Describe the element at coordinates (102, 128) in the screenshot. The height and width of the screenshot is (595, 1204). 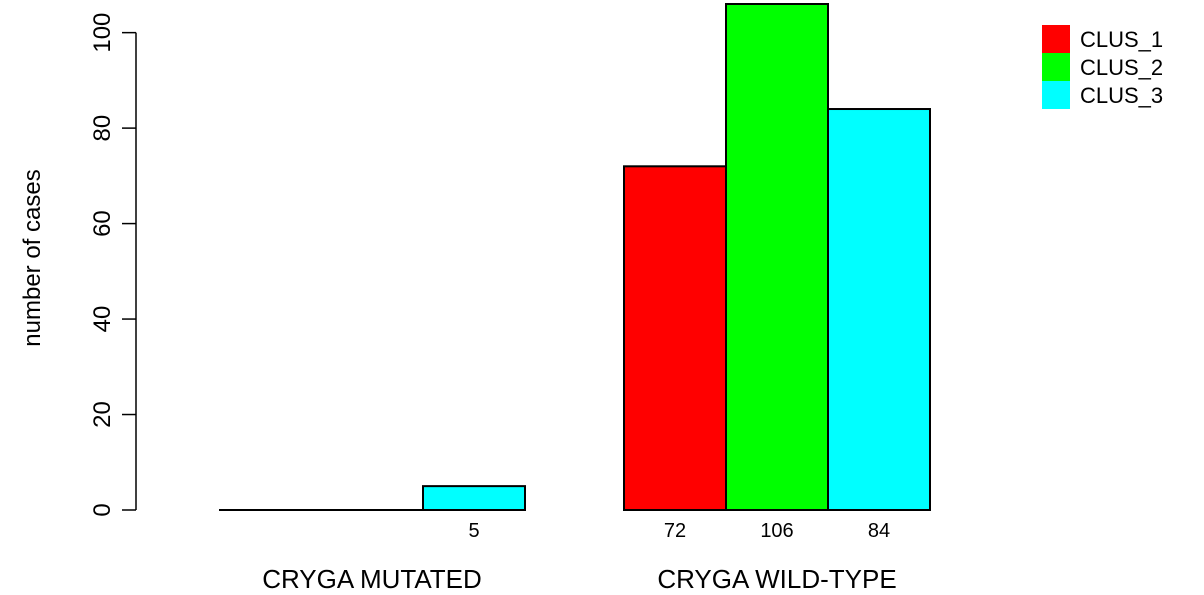
I see `y-tick-label: 80` at that location.